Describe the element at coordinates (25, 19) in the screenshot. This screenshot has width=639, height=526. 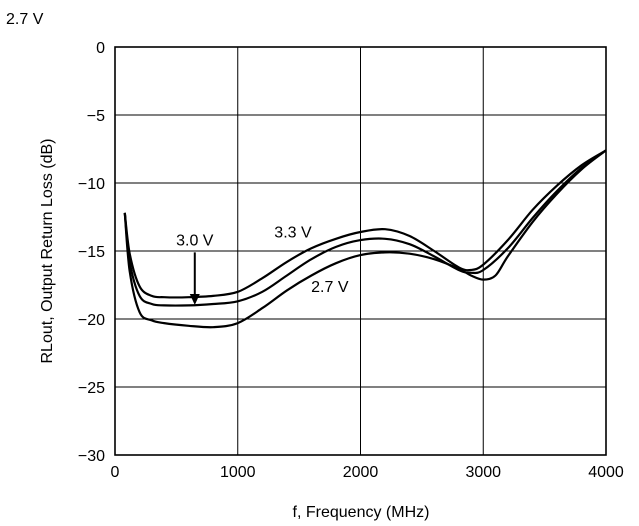
I see `corner-label: 2.7 V` at that location.